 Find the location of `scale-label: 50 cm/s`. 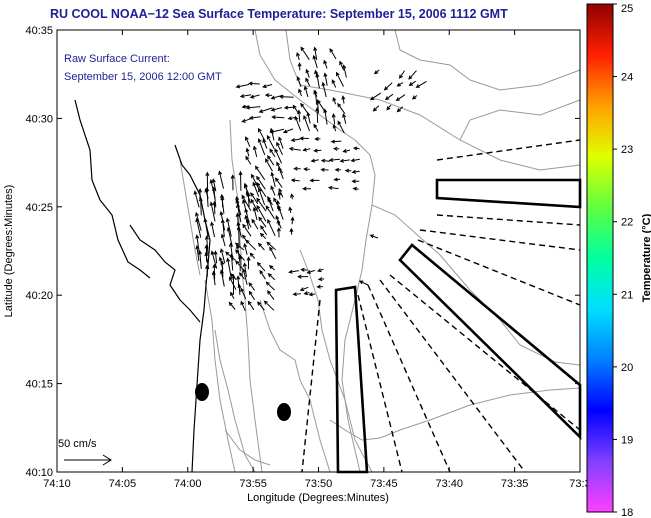

scale-label: 50 cm/s is located at coordinates (77, 444).